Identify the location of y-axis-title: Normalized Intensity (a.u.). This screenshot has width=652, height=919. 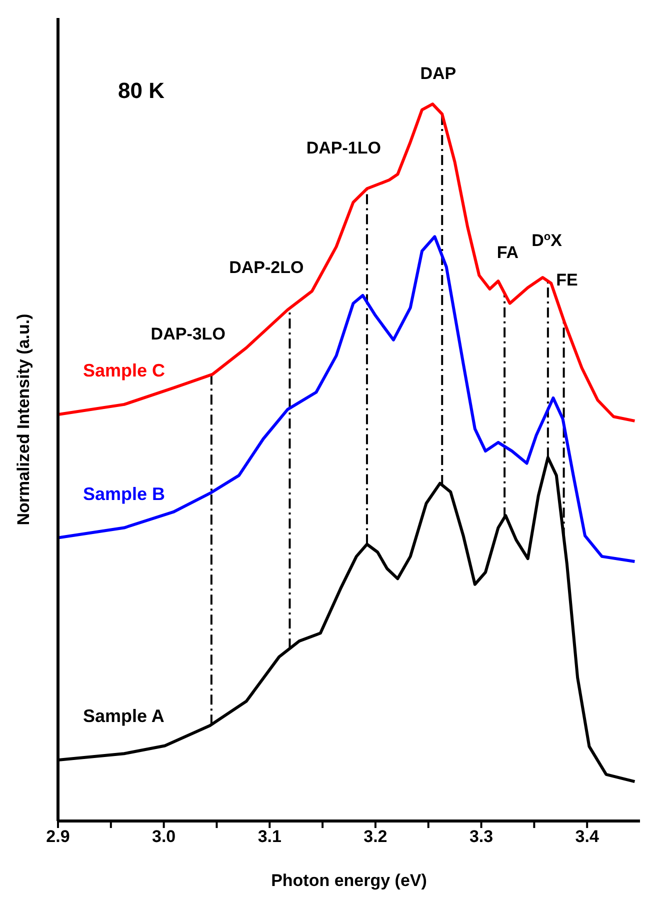
(24, 420).